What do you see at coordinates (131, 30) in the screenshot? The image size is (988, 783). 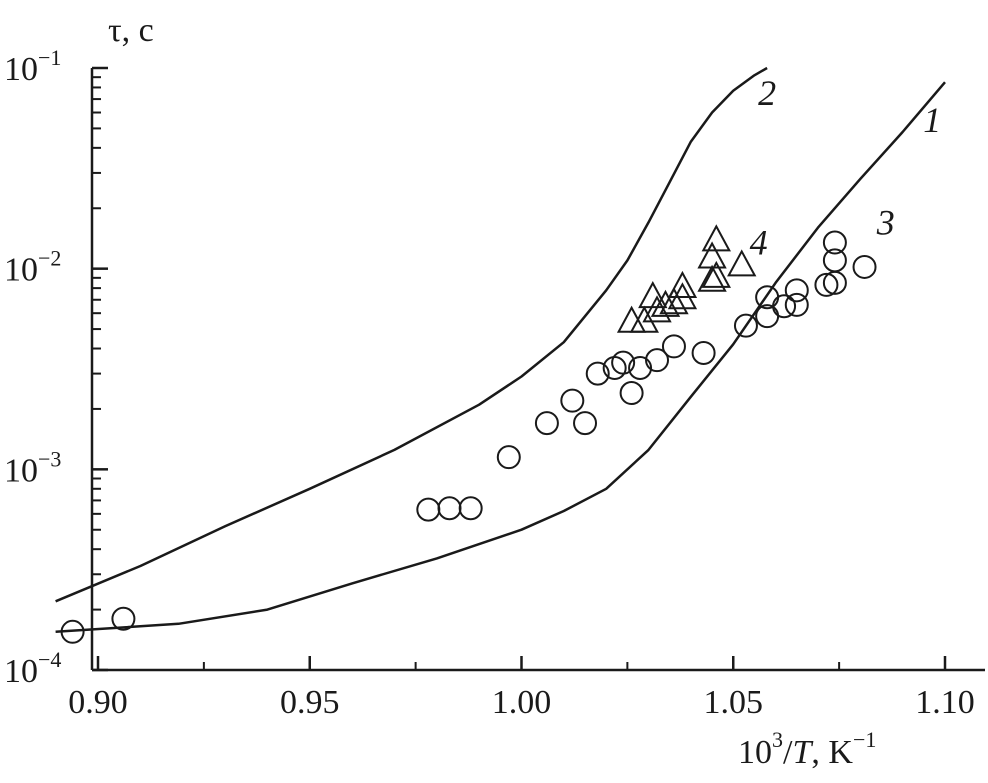 I see `y-axis-title: τ, с` at bounding box center [131, 30].